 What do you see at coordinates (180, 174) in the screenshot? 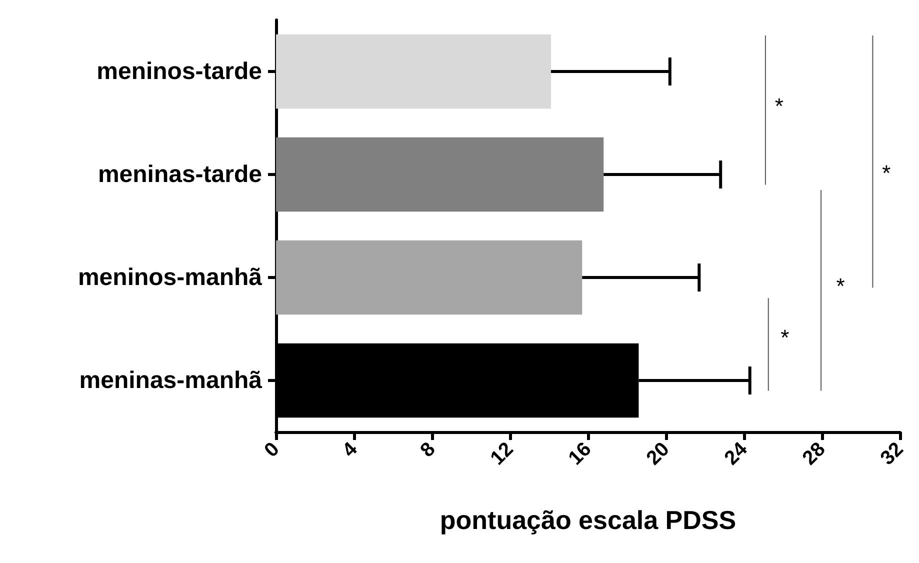
I see `y-tick-label: meninas-tarde` at bounding box center [180, 174].